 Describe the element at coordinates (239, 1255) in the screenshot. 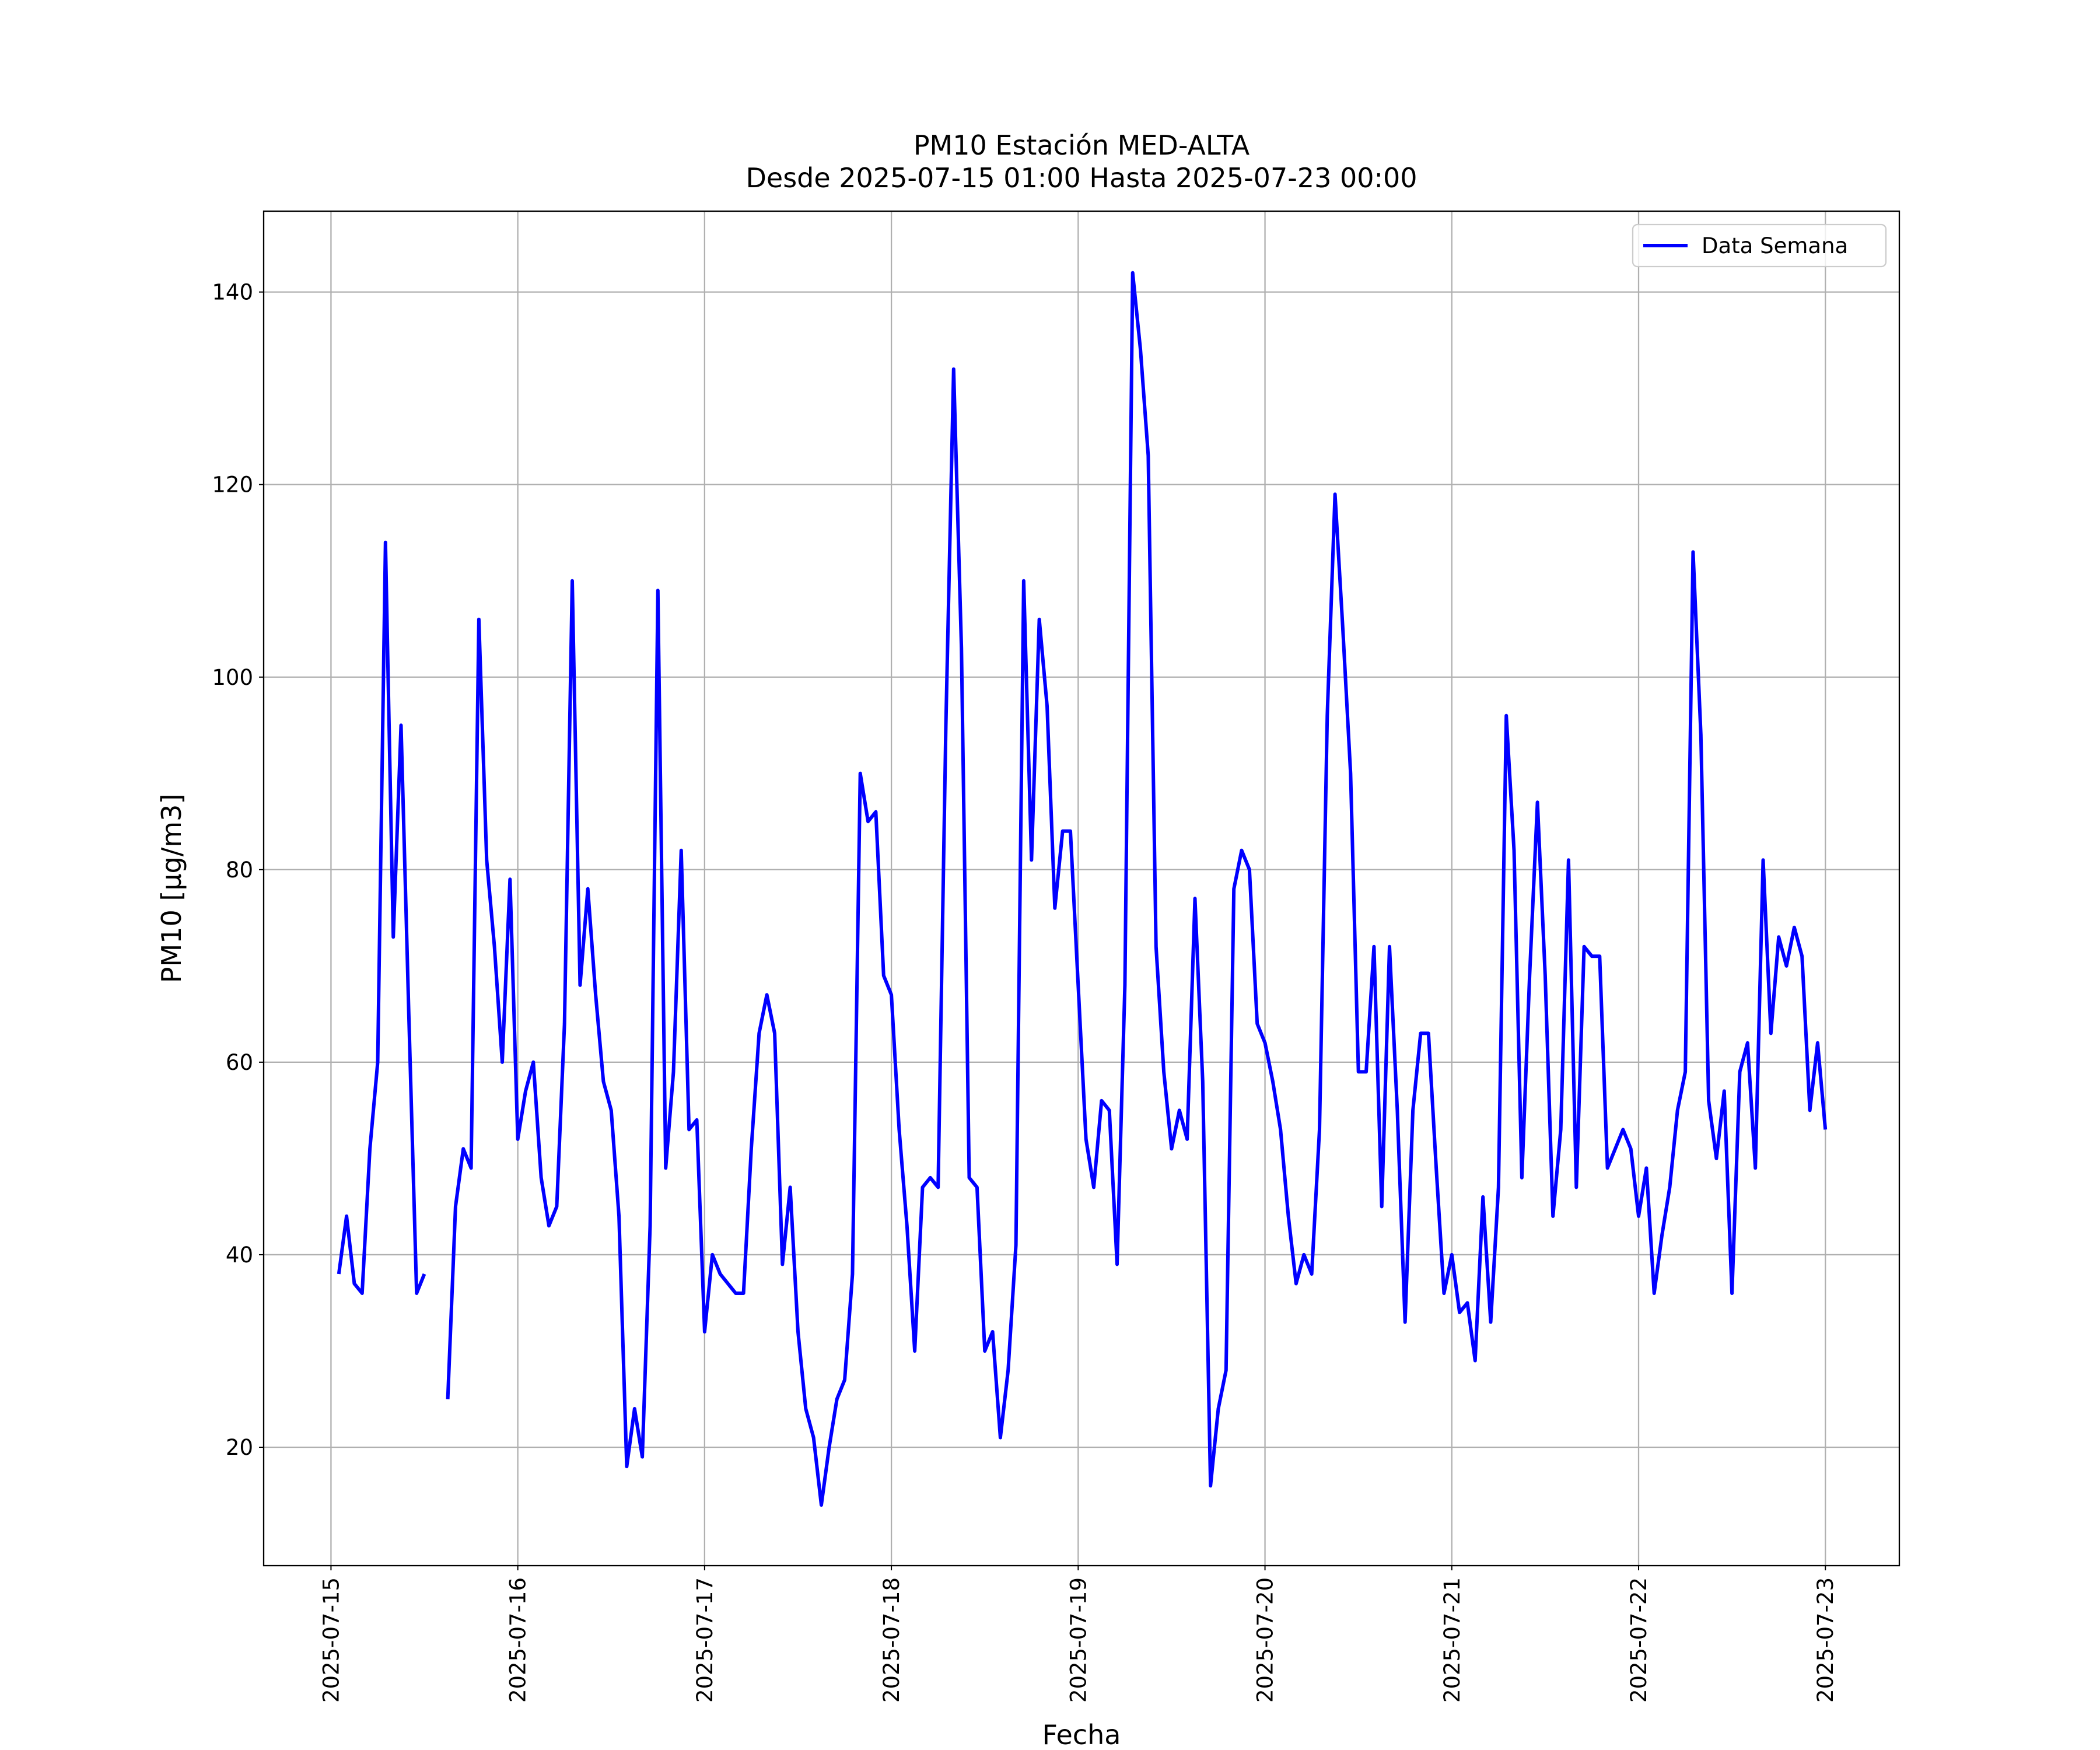

I see `y-tick-label: 40` at that location.